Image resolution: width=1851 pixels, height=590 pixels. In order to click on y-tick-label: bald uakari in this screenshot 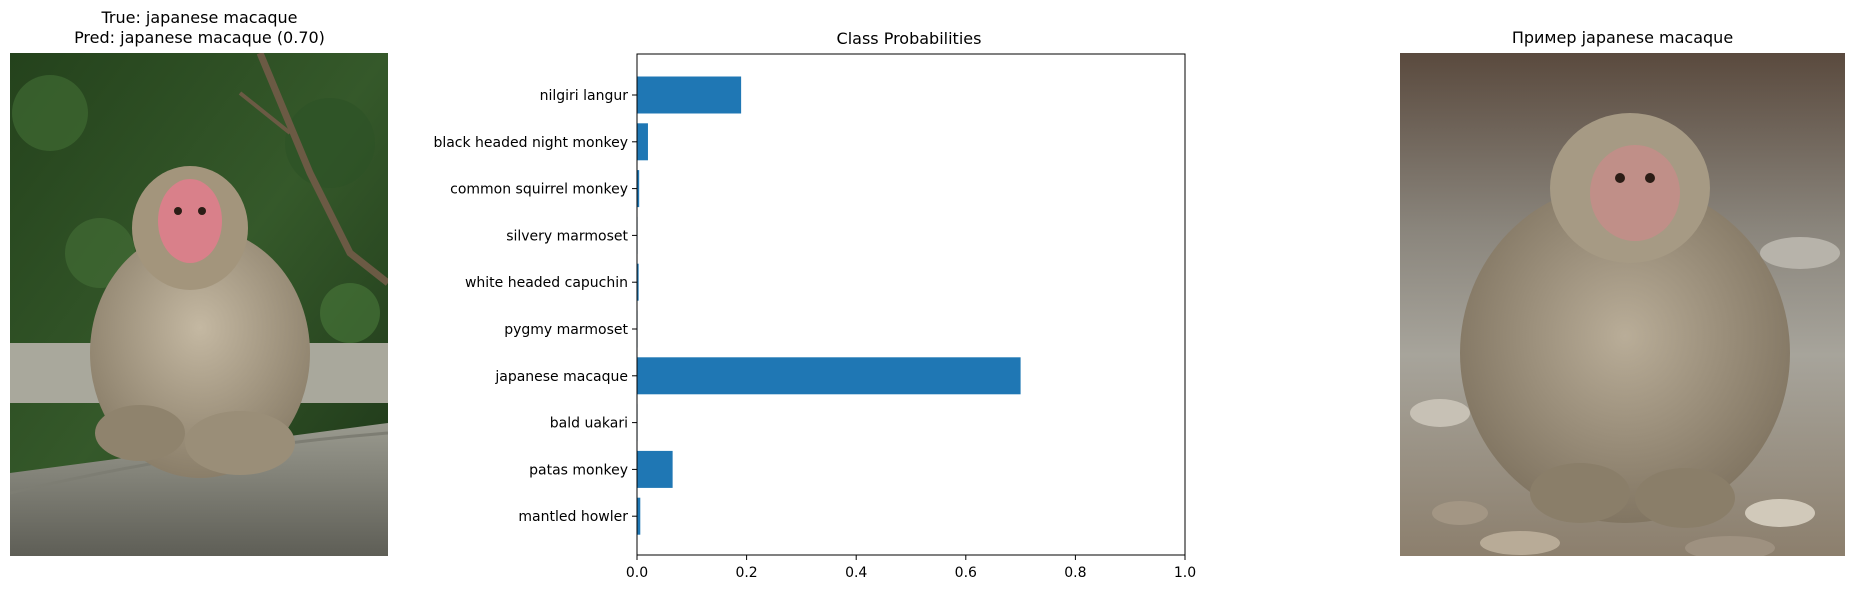, I will do `click(589, 424)`.